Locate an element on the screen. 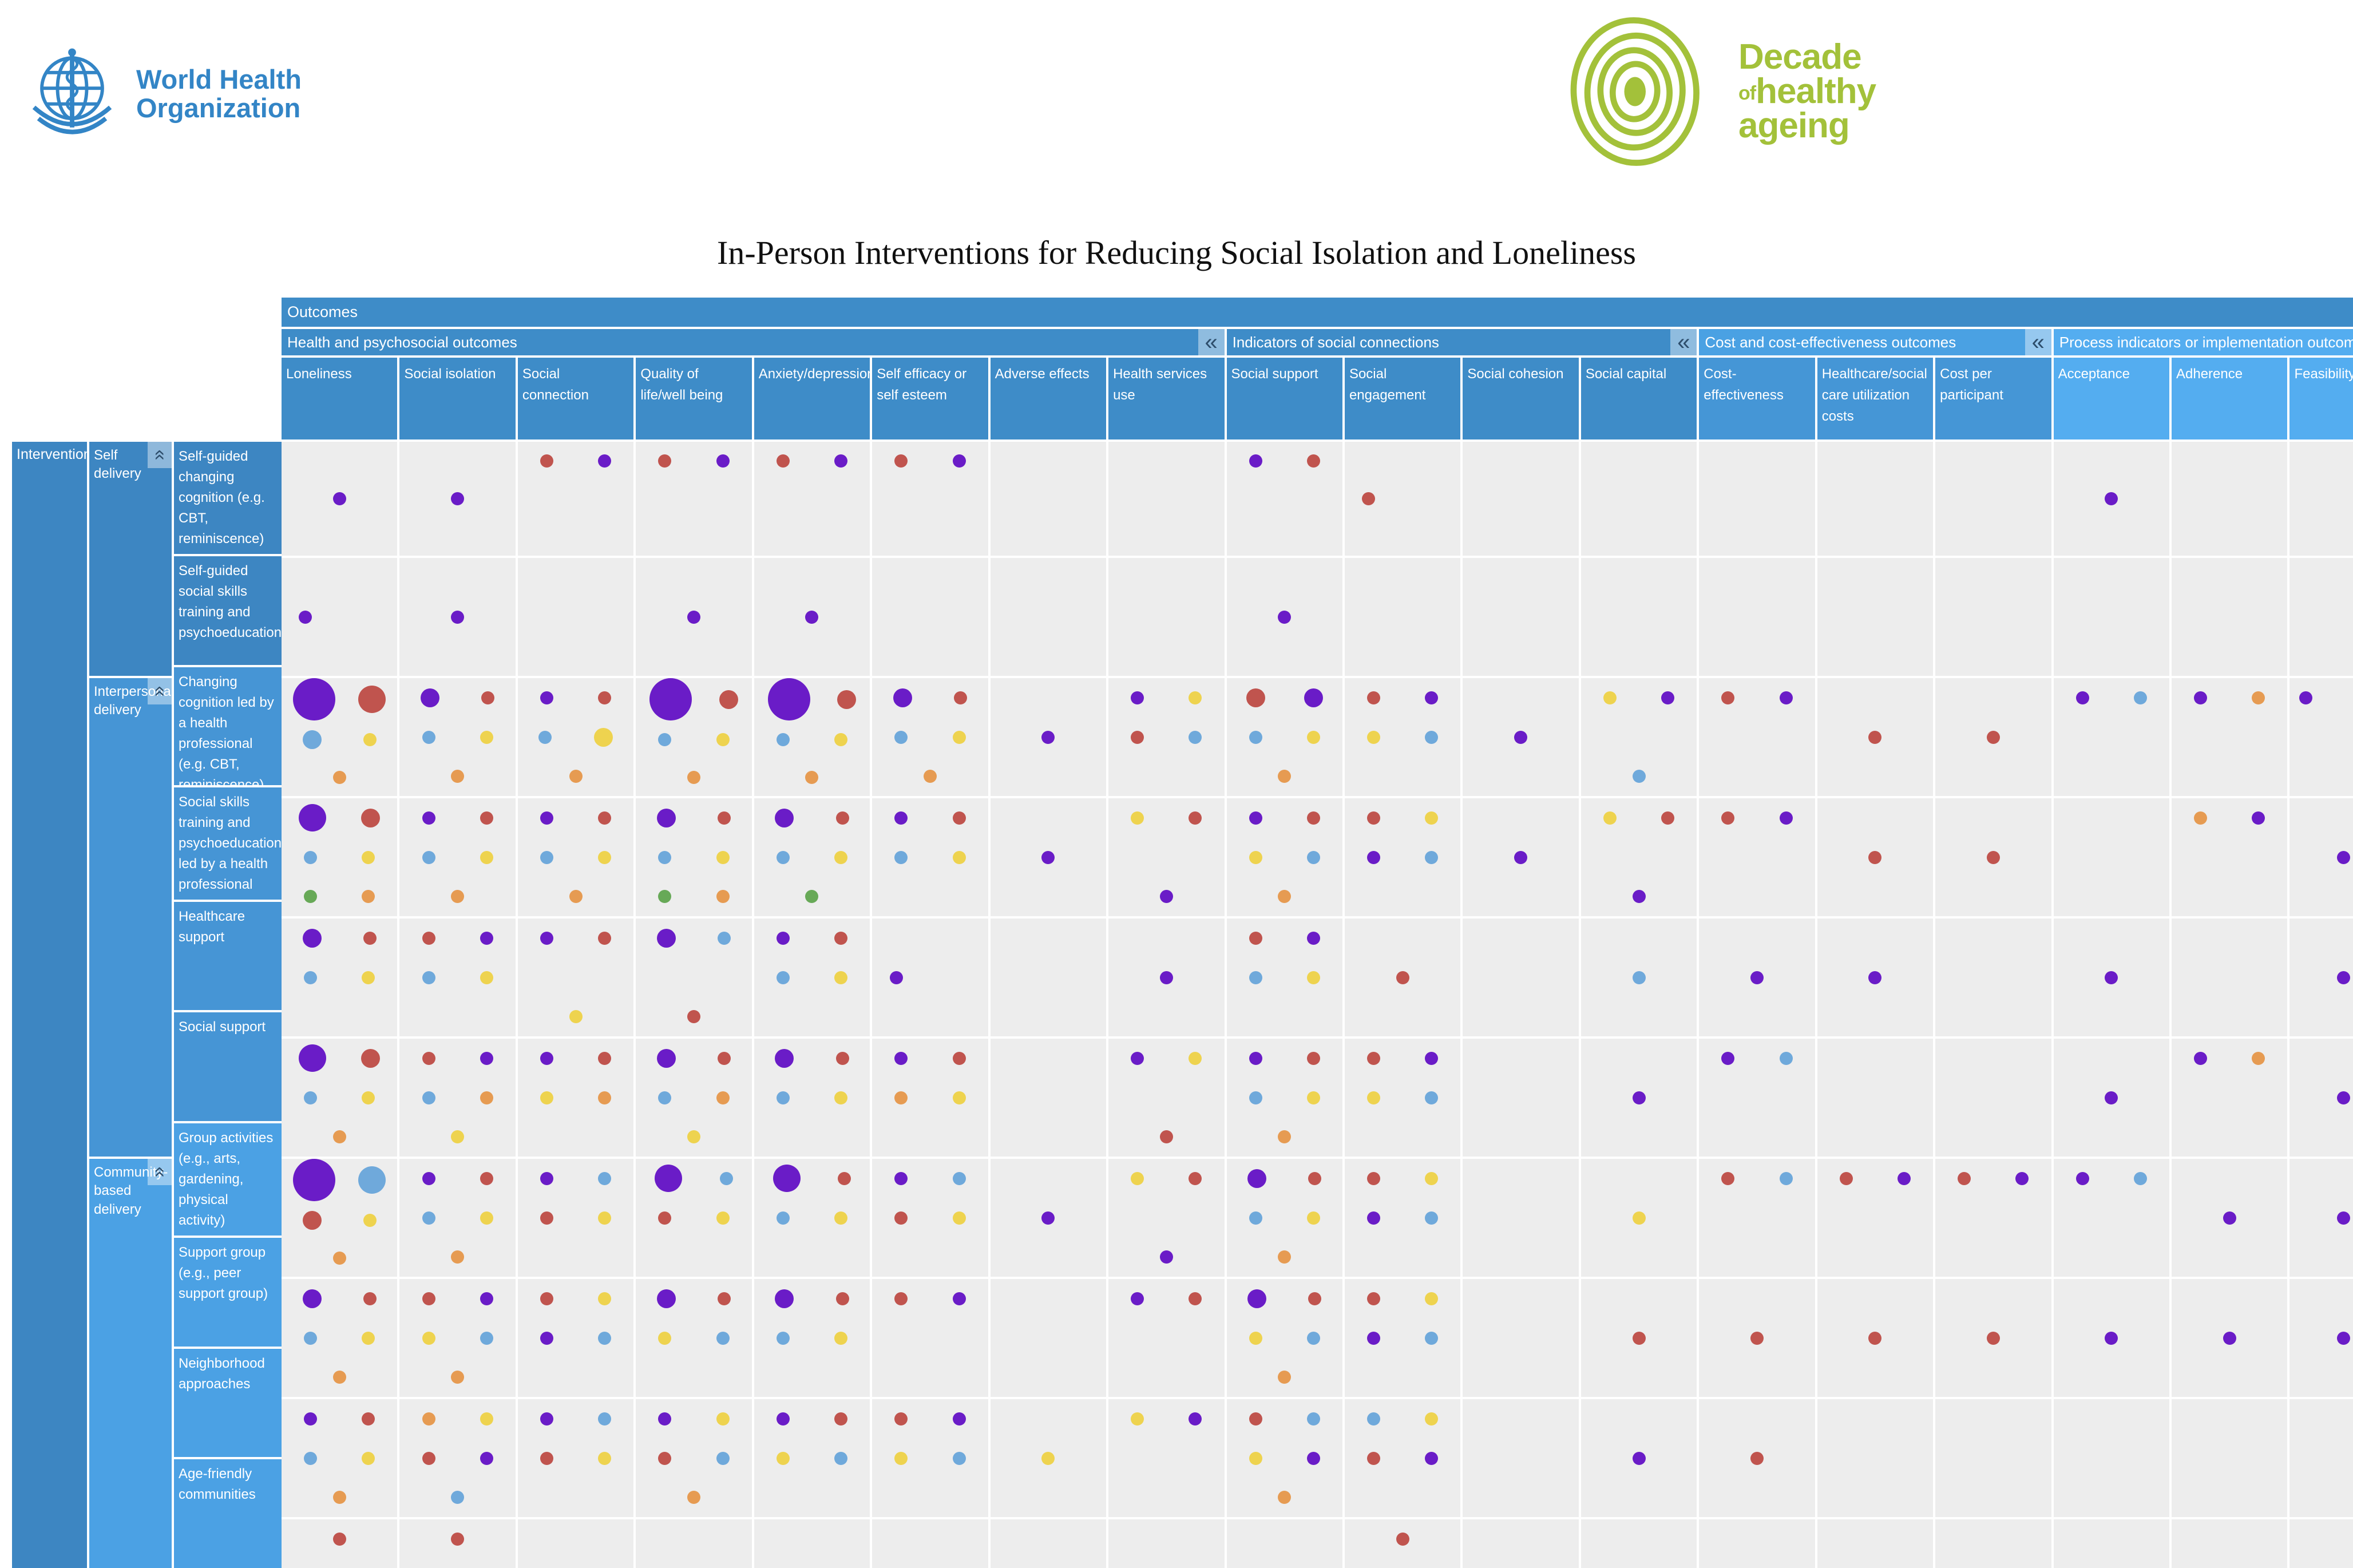 Image resolution: width=2353 pixels, height=1568 pixels. collapse-delivery-group-button: « is located at coordinates (160, 691).